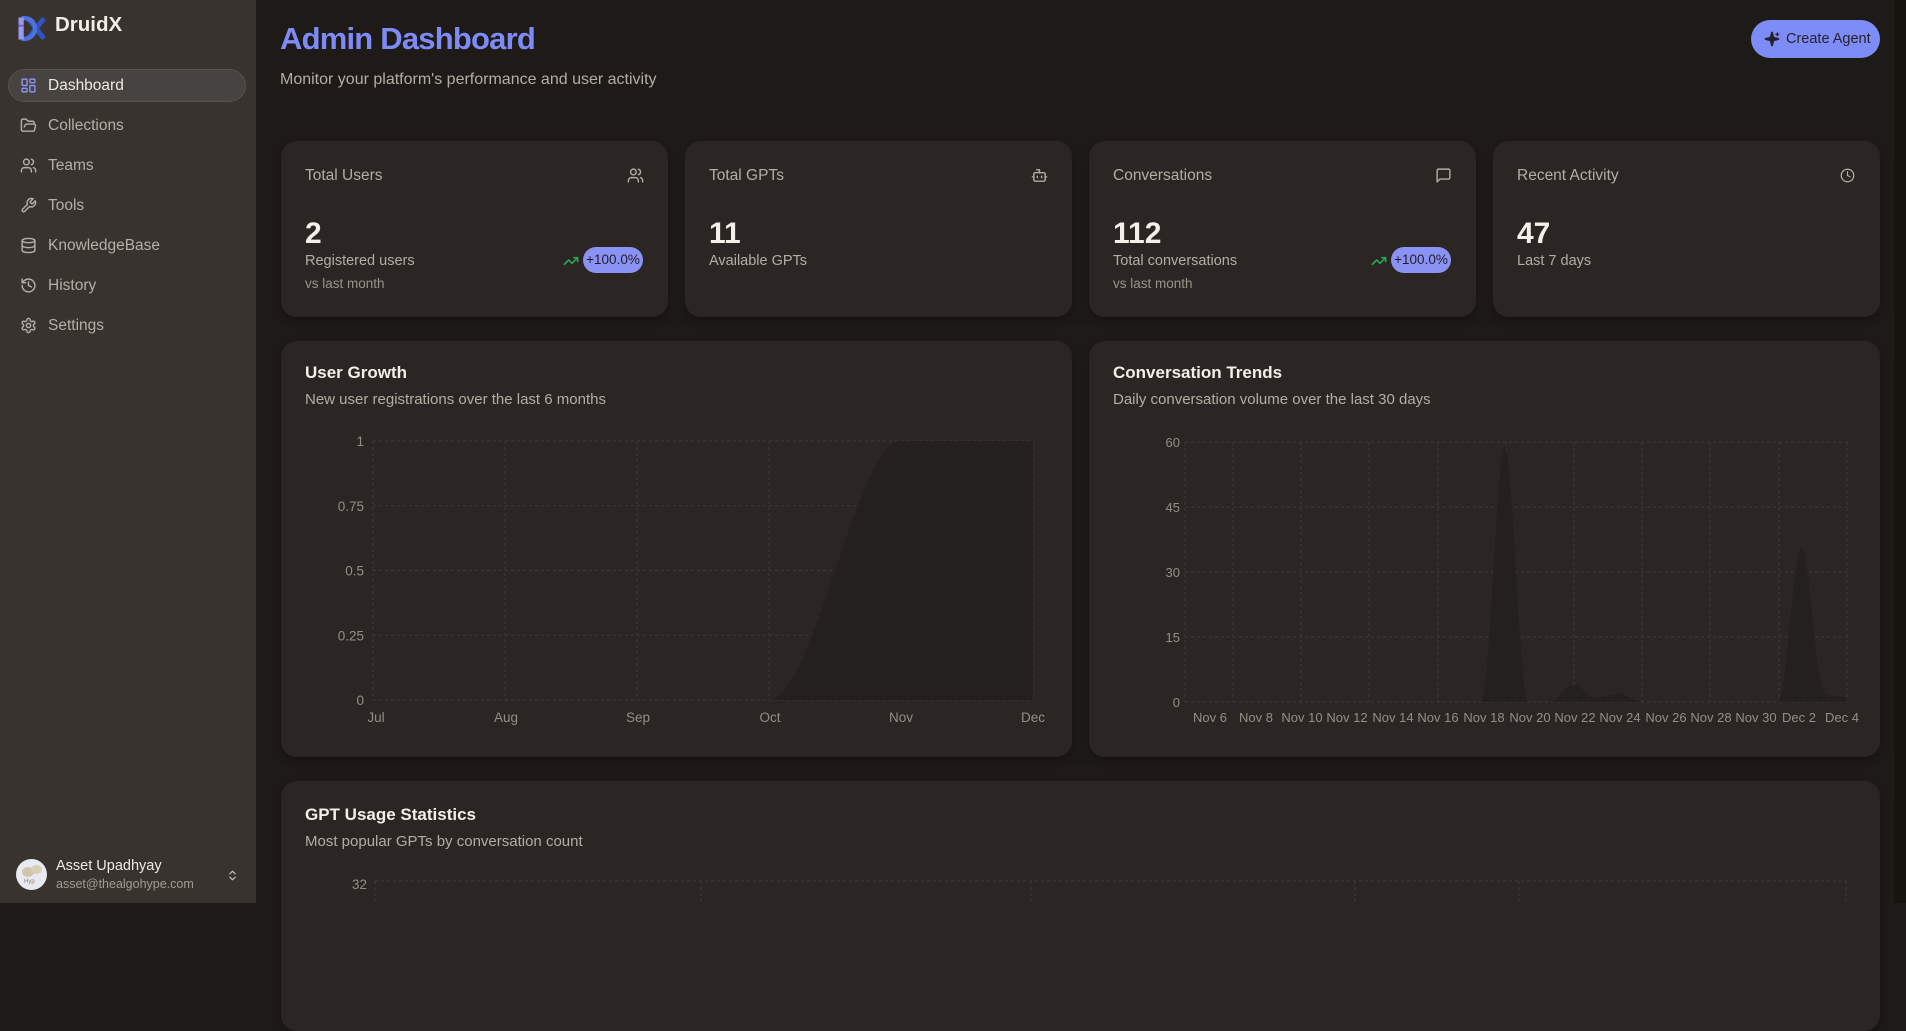 This screenshot has width=1906, height=1031. I want to click on svg-text: Nov 6, so click(1210, 717).